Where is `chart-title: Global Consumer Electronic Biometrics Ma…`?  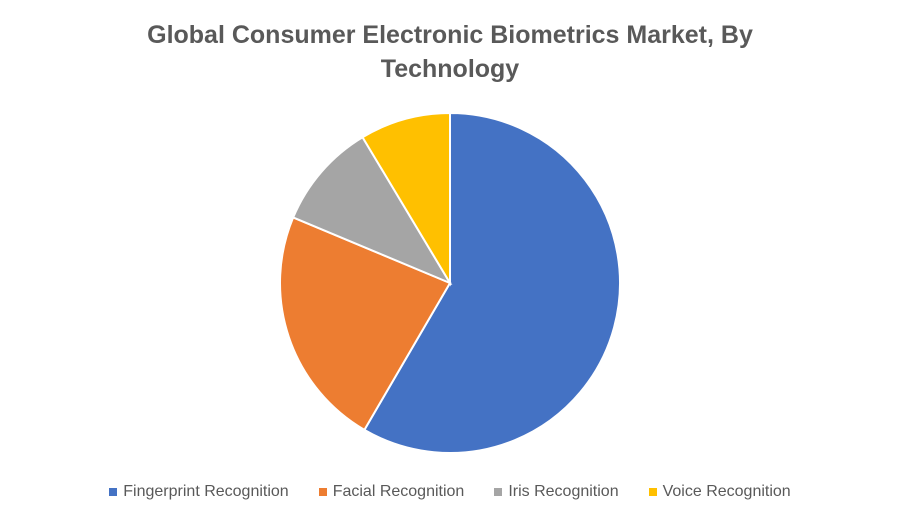
chart-title: Global Consumer Electronic Biometrics Ma… is located at coordinates (450, 52).